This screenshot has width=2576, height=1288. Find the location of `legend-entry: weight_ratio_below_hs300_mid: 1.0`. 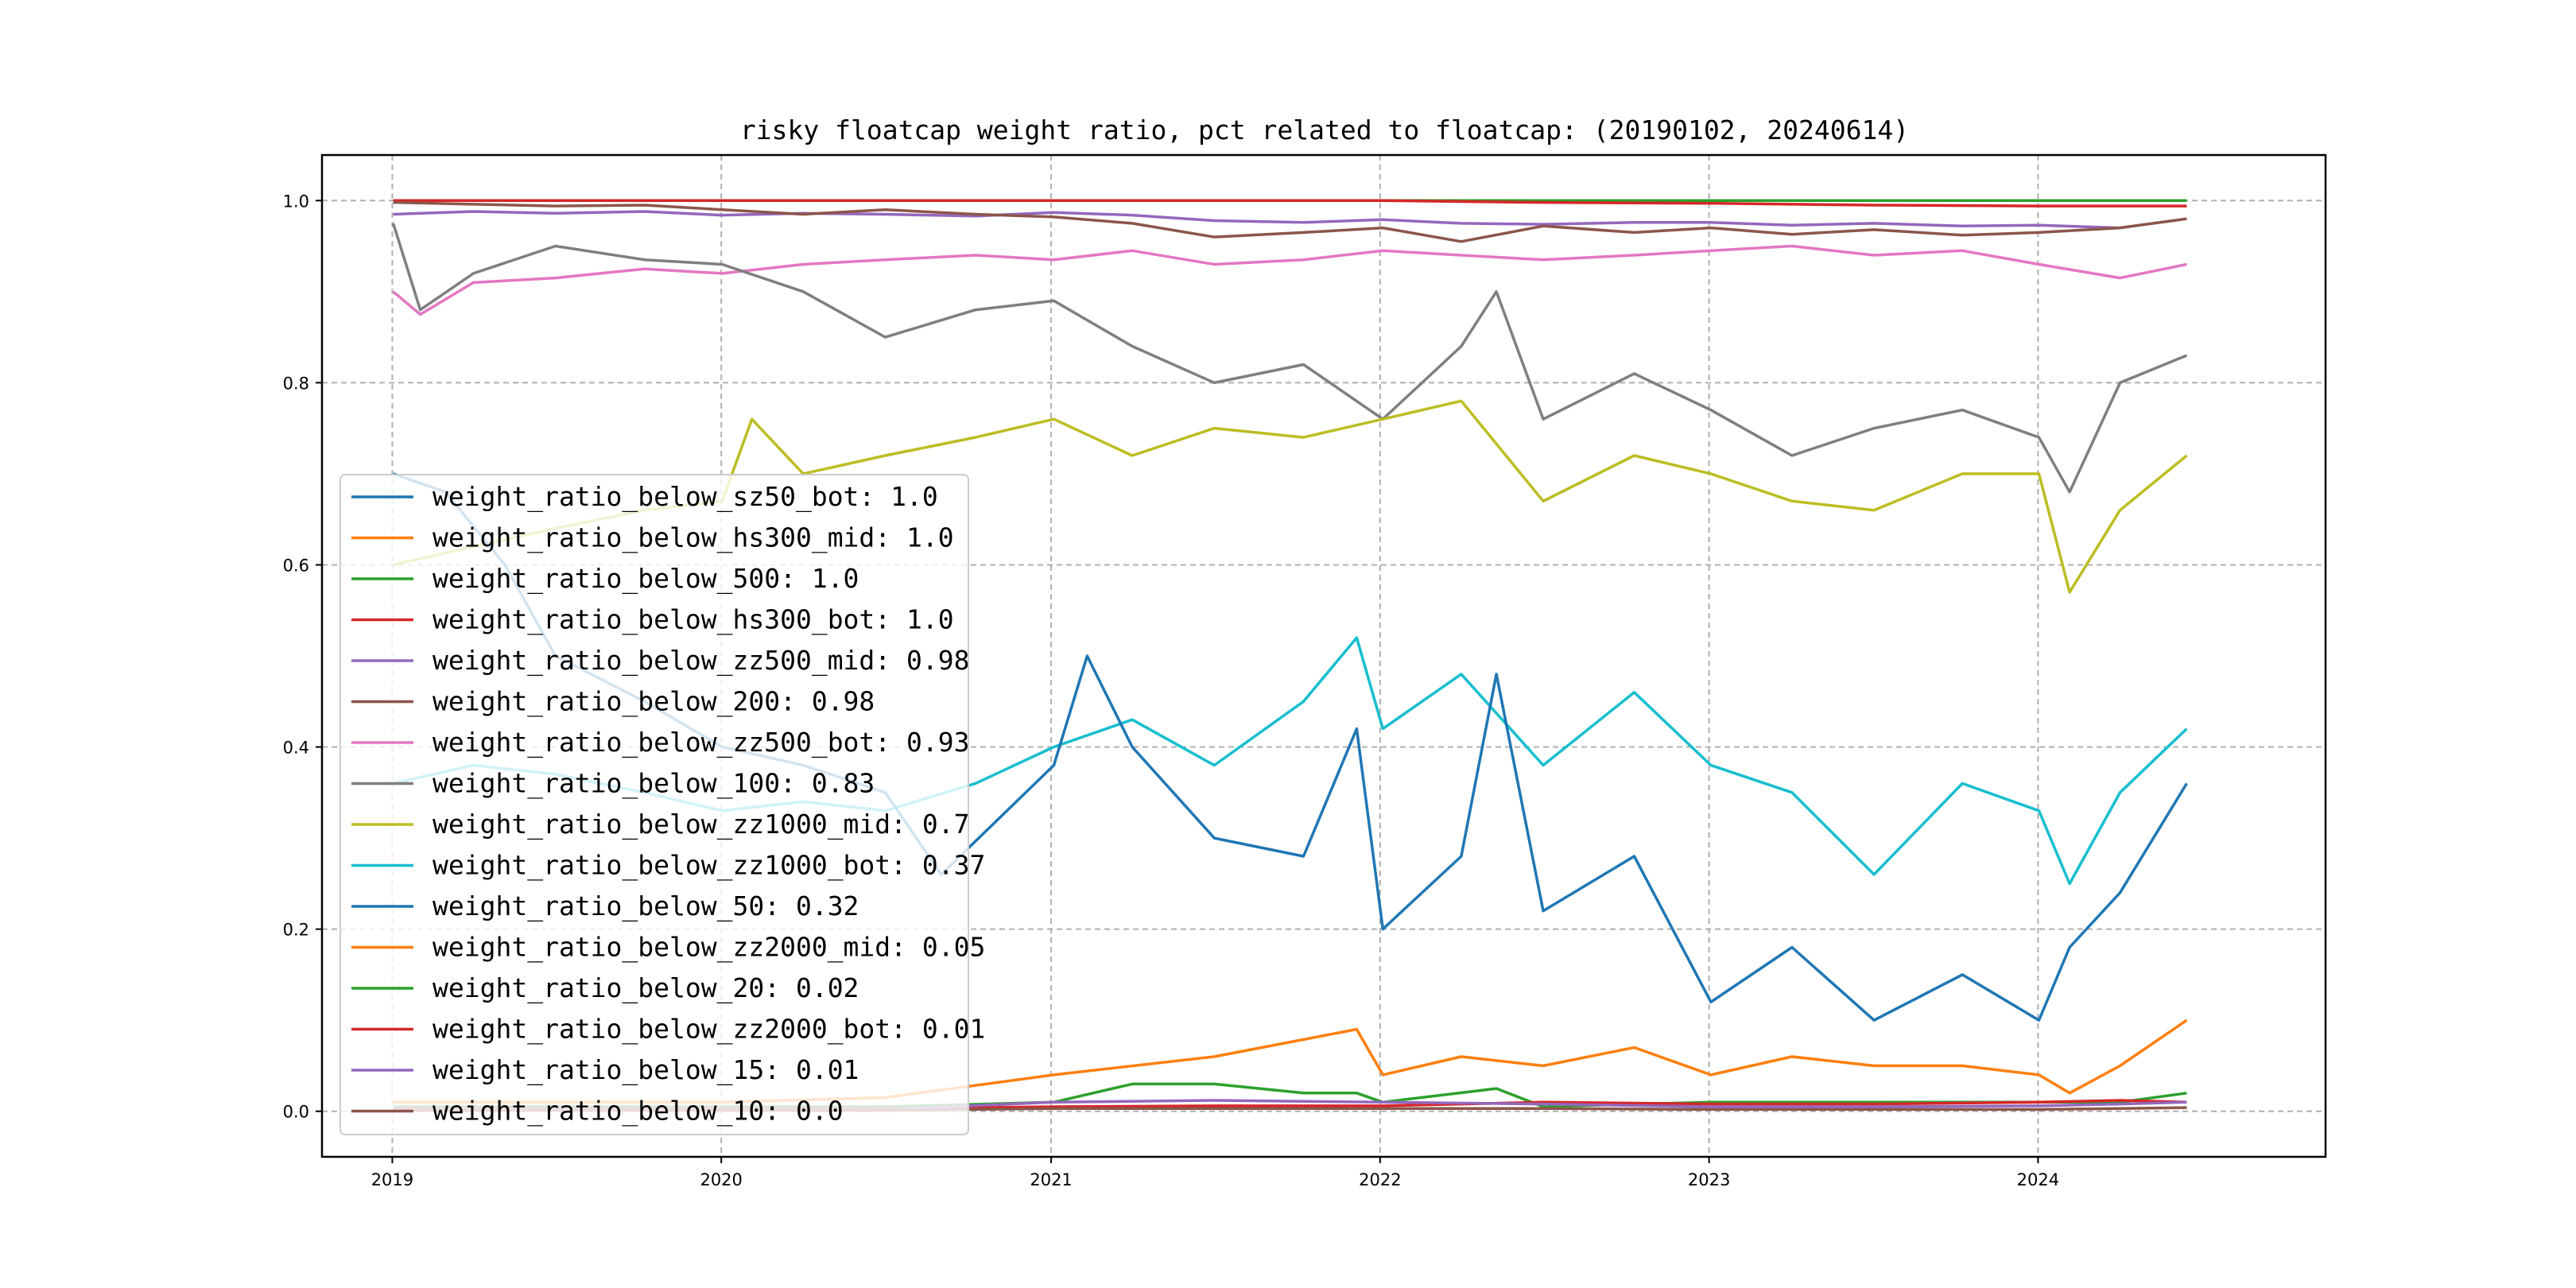

legend-entry: weight_ratio_below_hs300_mid: 1.0 is located at coordinates (693, 538).